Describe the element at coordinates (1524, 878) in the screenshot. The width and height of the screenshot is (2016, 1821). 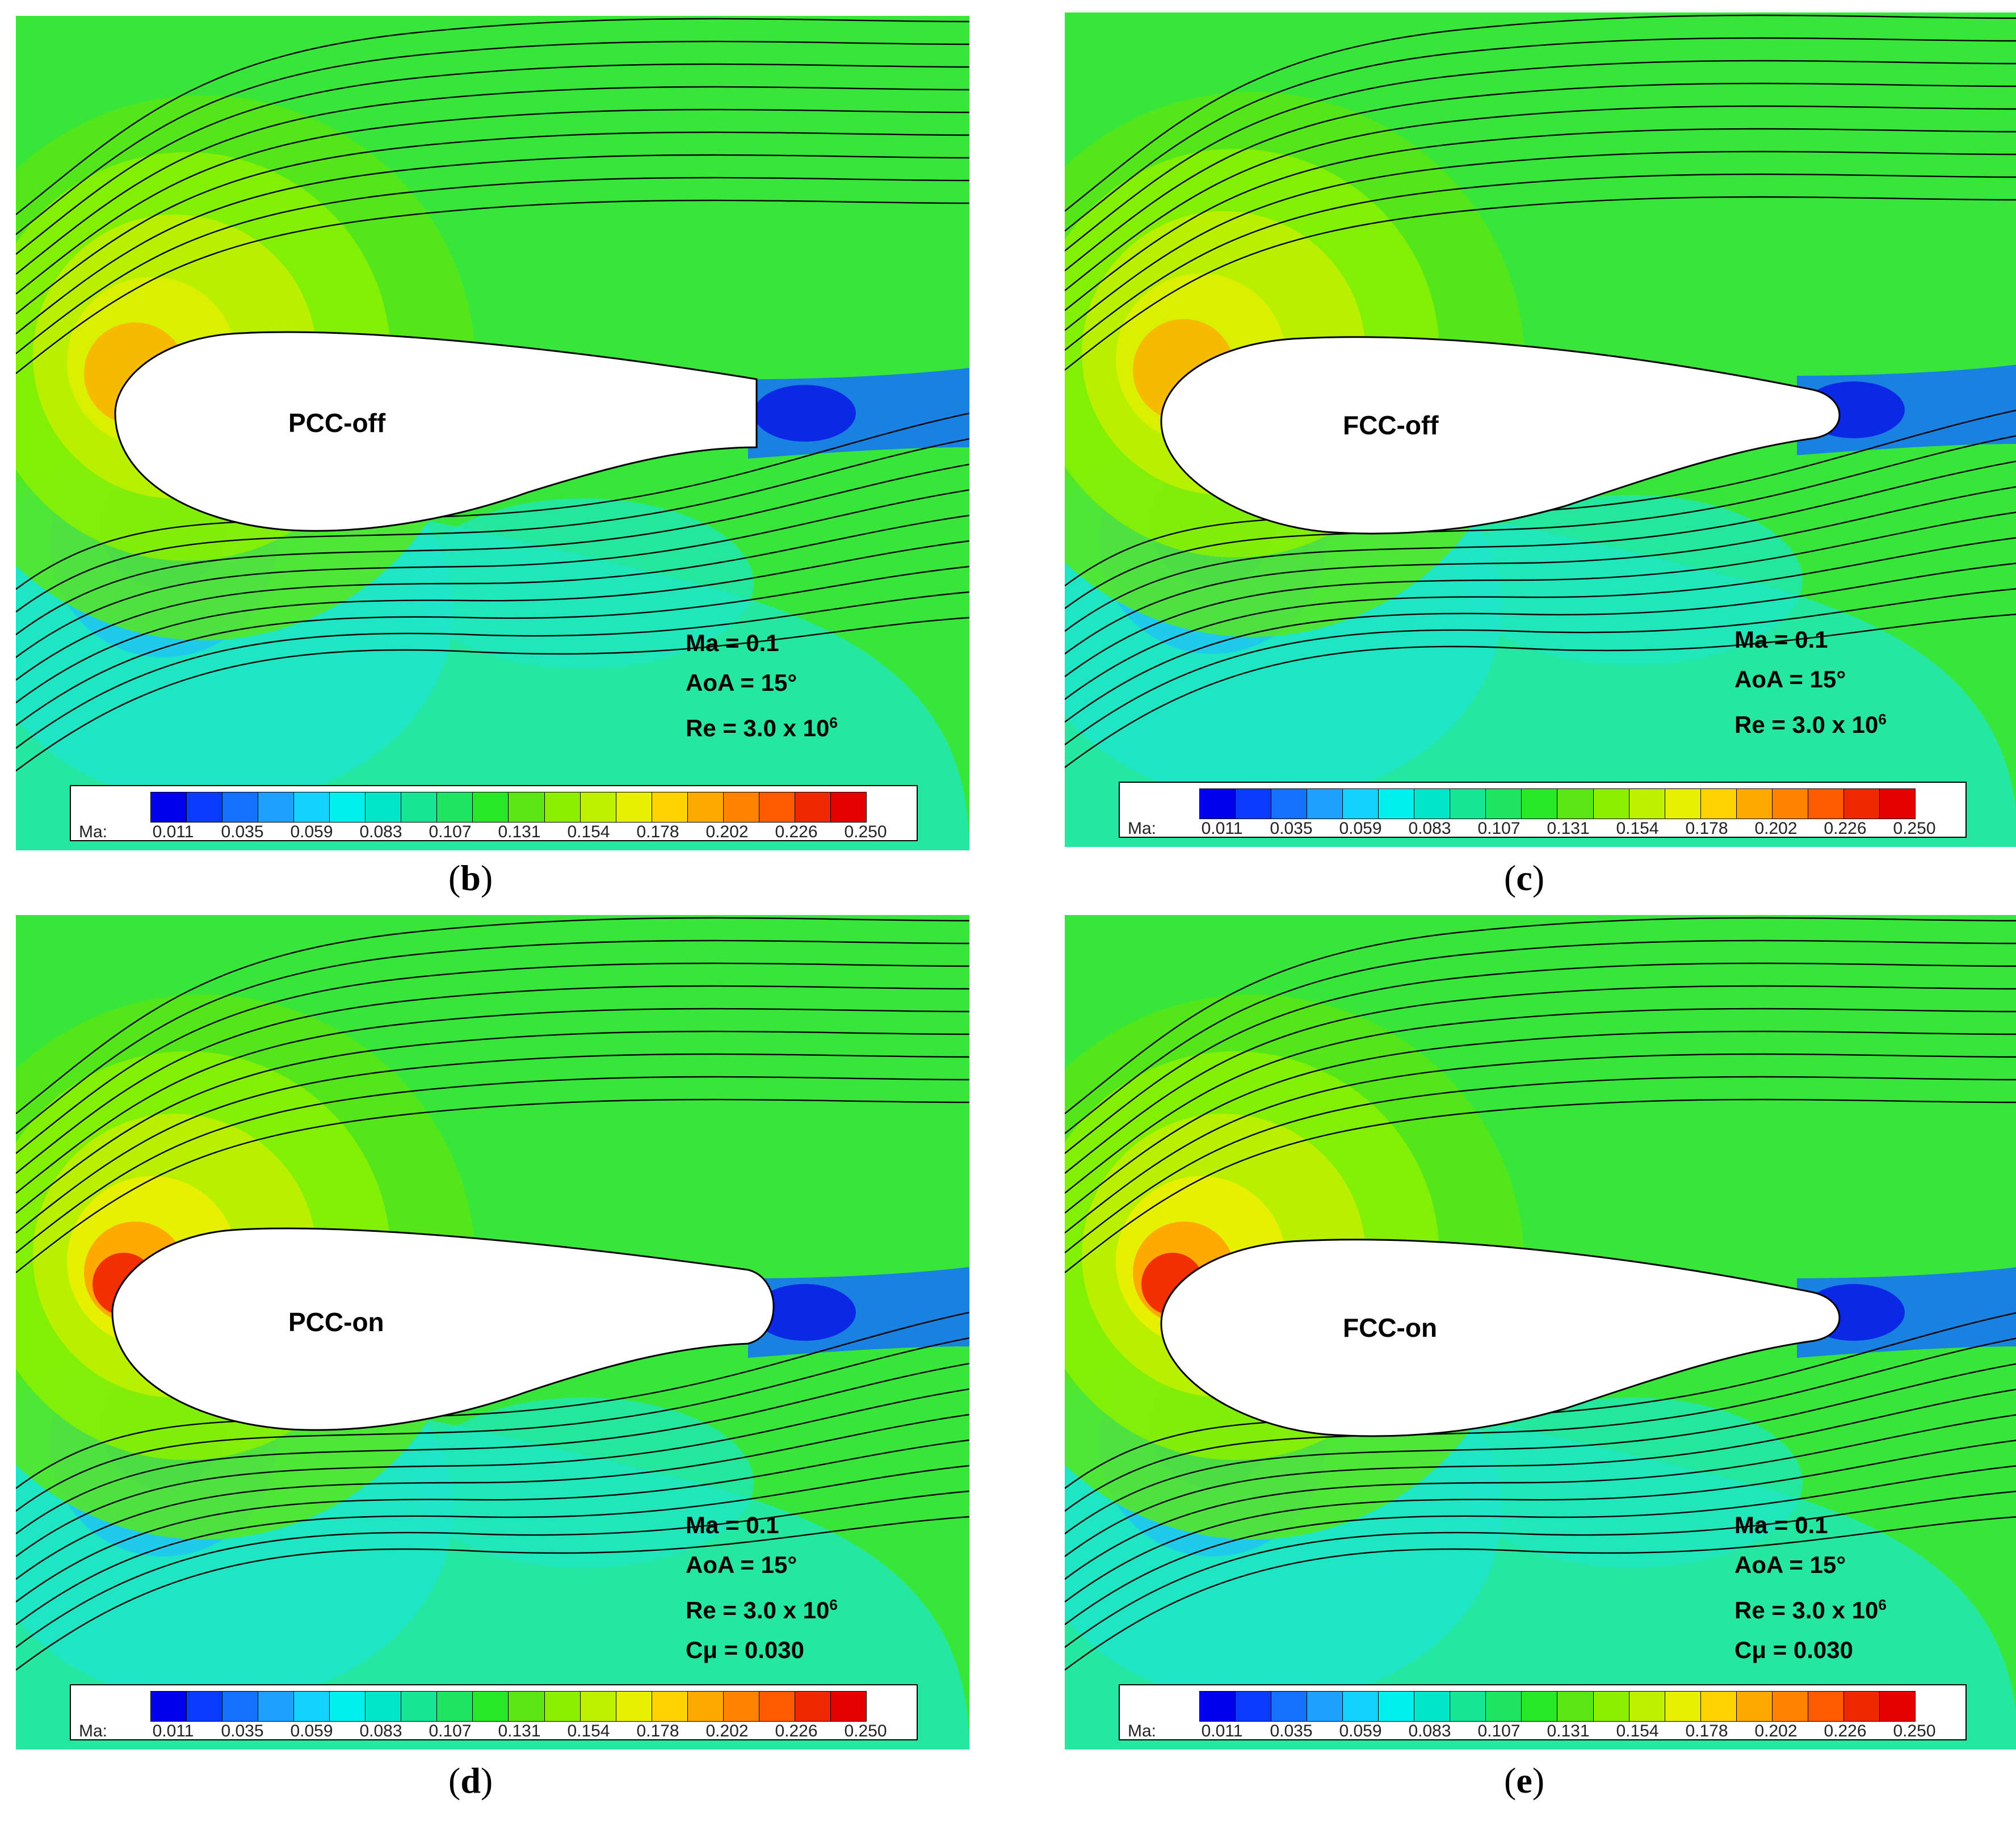
I see `caption-c: (c)` at that location.